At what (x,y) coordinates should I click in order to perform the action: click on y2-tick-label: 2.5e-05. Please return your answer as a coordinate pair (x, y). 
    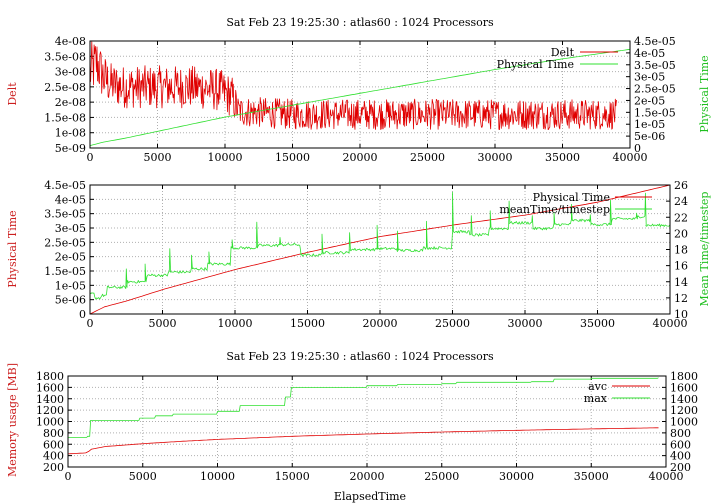
    Looking at the image, I should click on (655, 89).